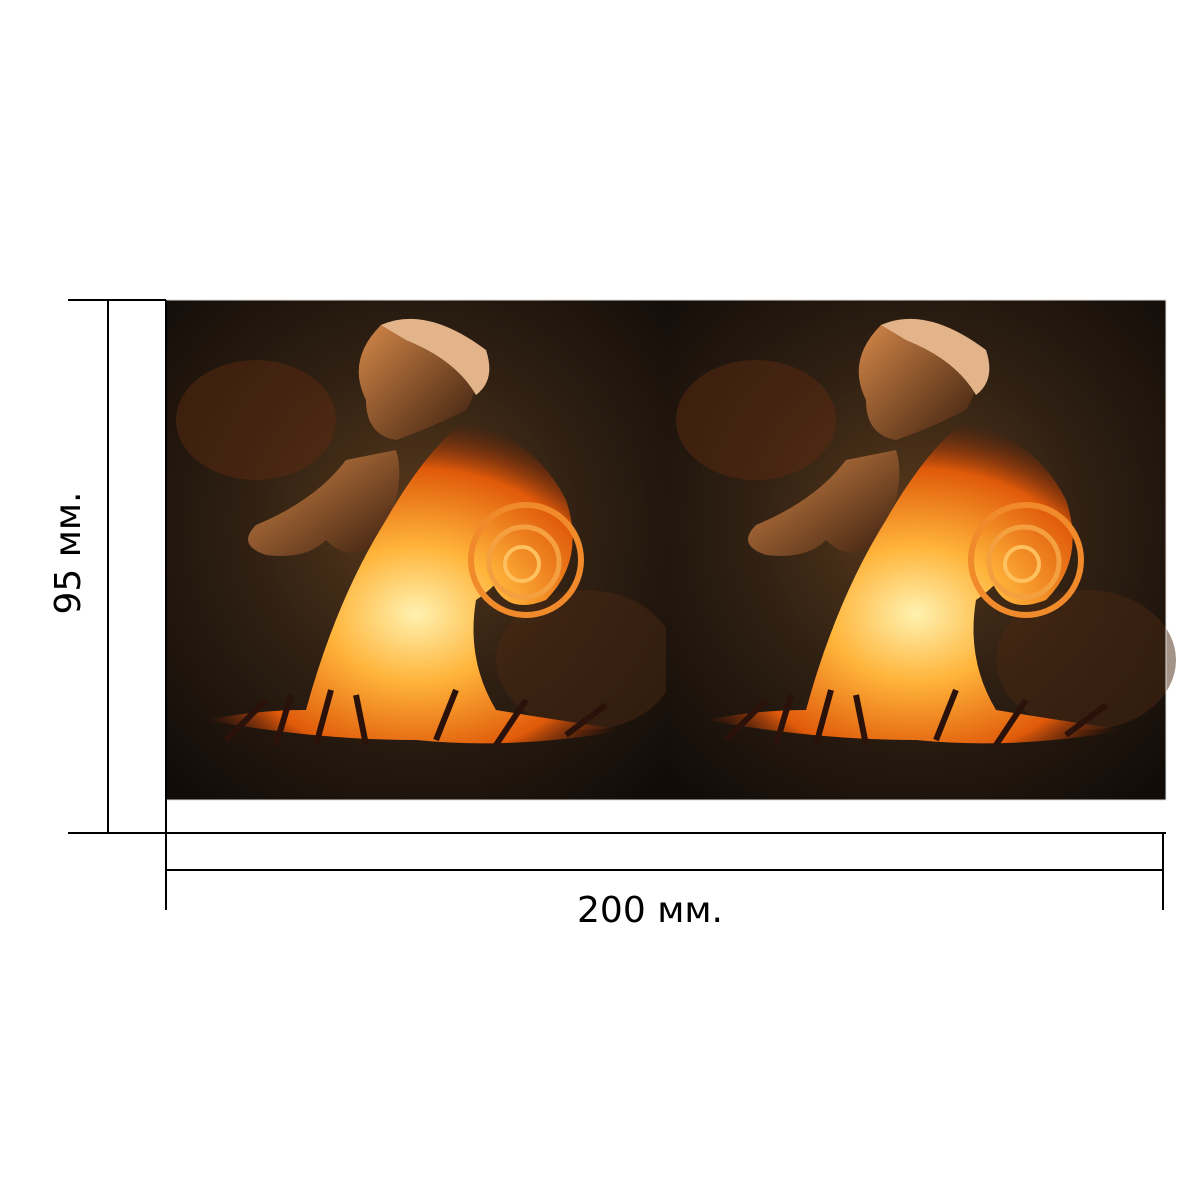  What do you see at coordinates (68, 552) in the screenshot?
I see `height-label: 95 мм.` at bounding box center [68, 552].